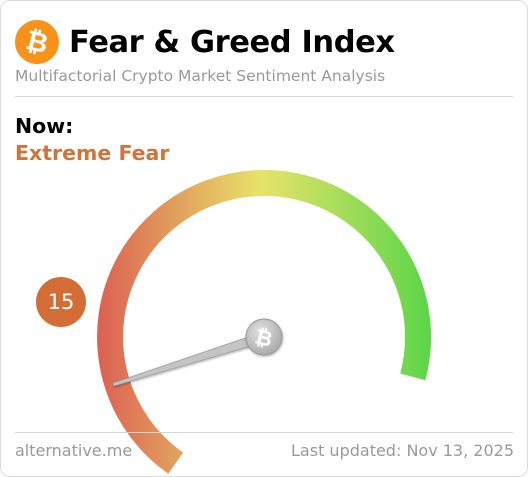 The width and height of the screenshot is (528, 477). Describe the element at coordinates (232, 42) in the screenshot. I see `page-title: Fear & Greed Index` at that location.